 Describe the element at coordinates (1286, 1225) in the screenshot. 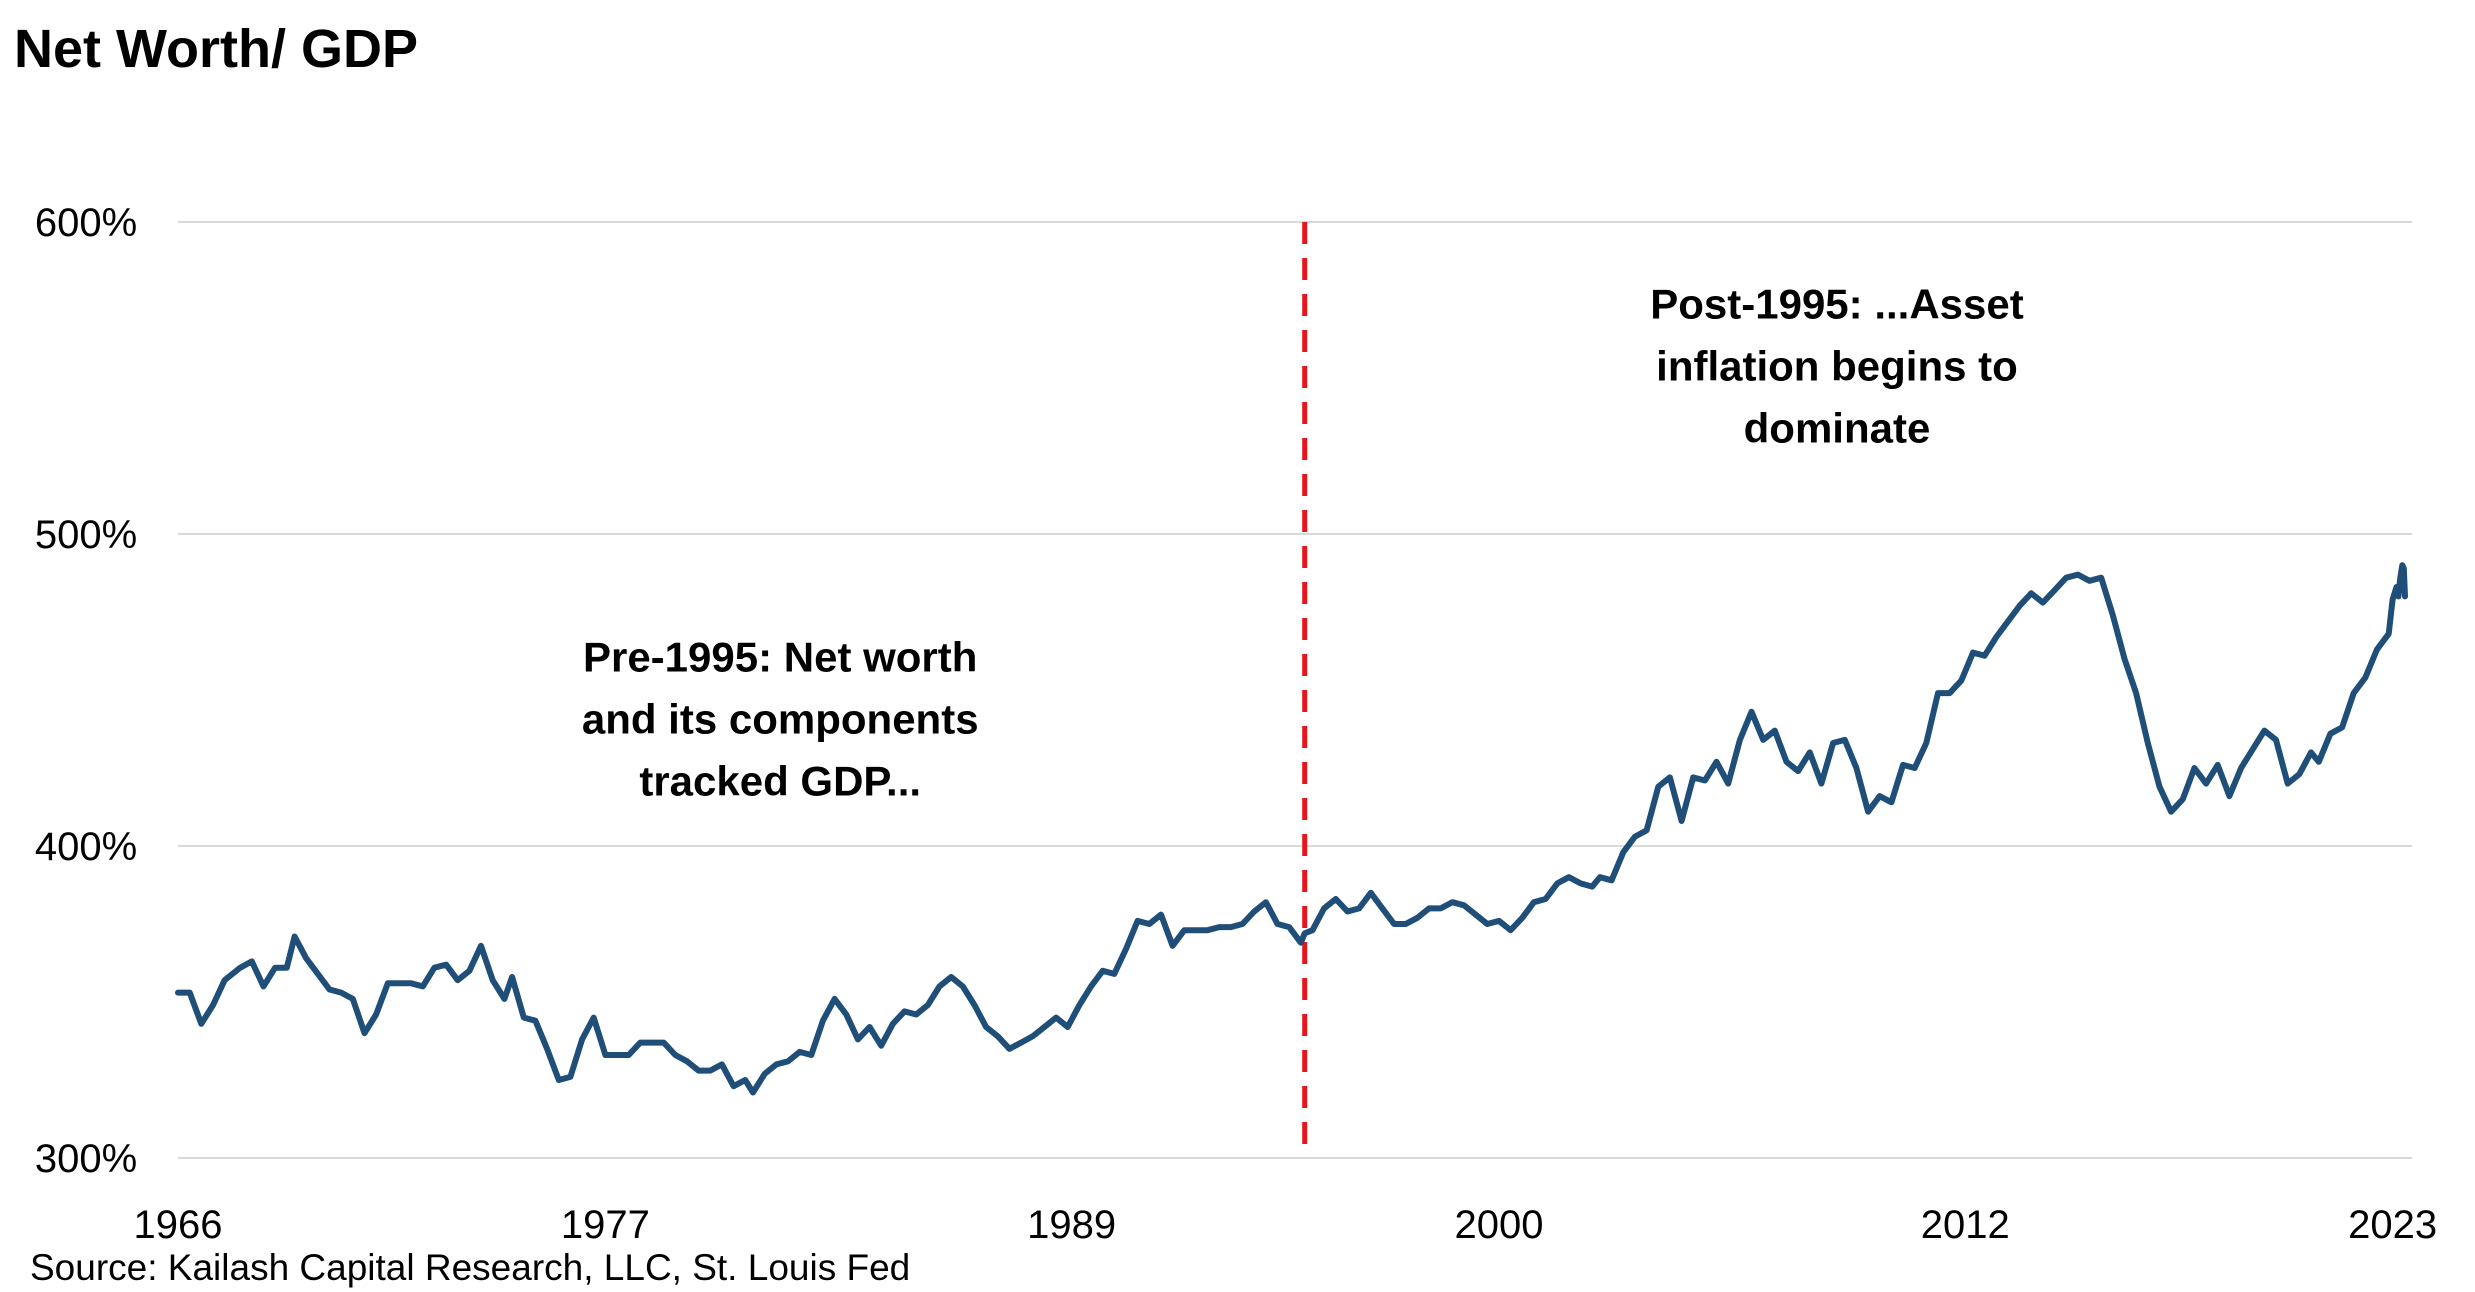

I see `x-axis-ticks: 1966 1977 1989 2000 2012 2023` at that location.